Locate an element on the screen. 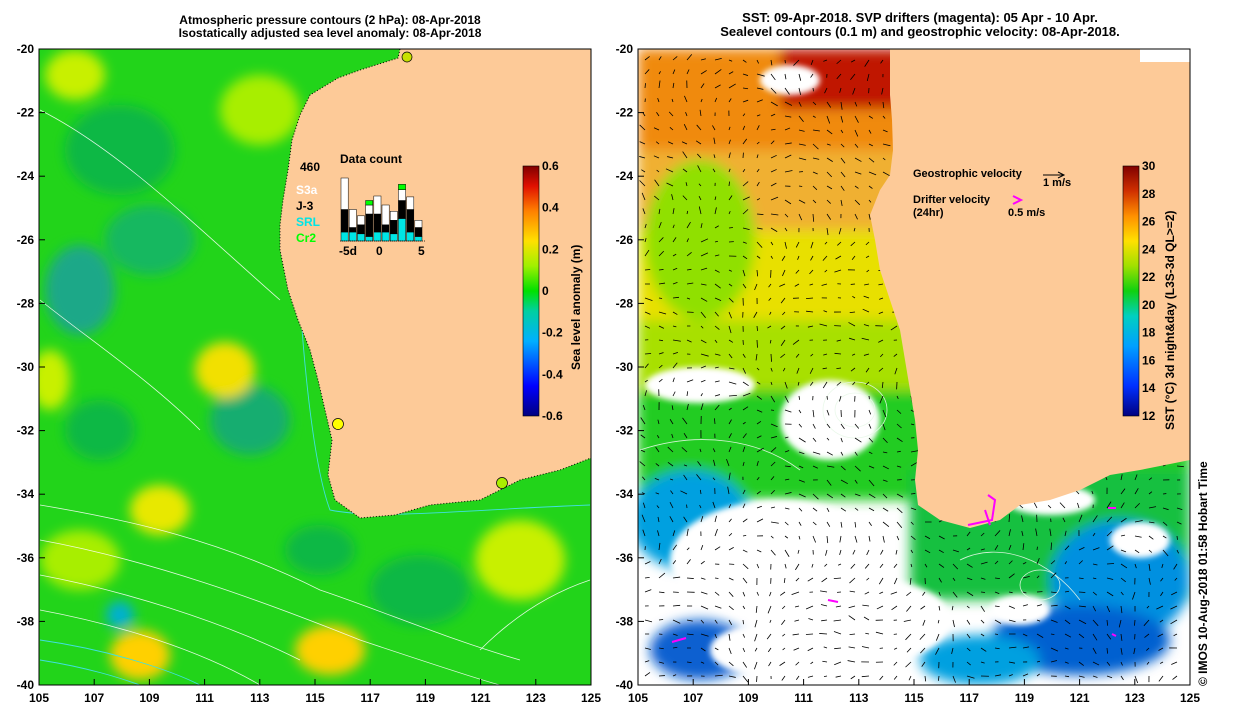  lon-tick-label: 113 is located at coordinates (859, 698).